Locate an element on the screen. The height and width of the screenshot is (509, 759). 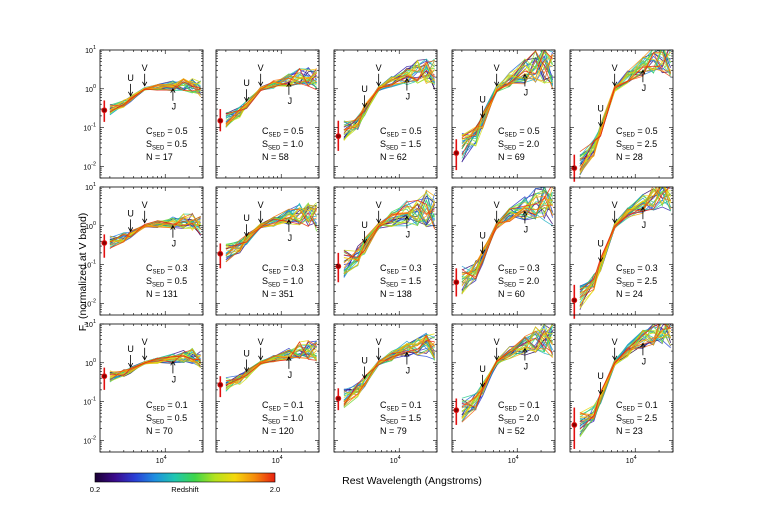
s-sed-label: SSED = 0.5 is located at coordinates (166, 419).